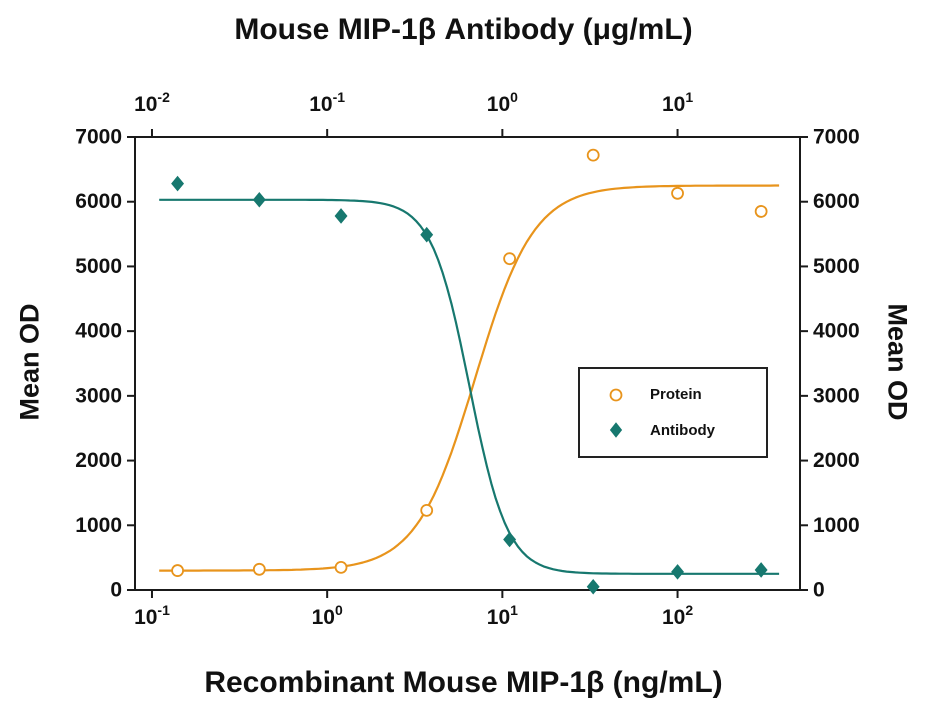 This screenshot has width=927, height=722. Describe the element at coordinates (152, 102) in the screenshot. I see `svg-text: 10⁻²` at that location.